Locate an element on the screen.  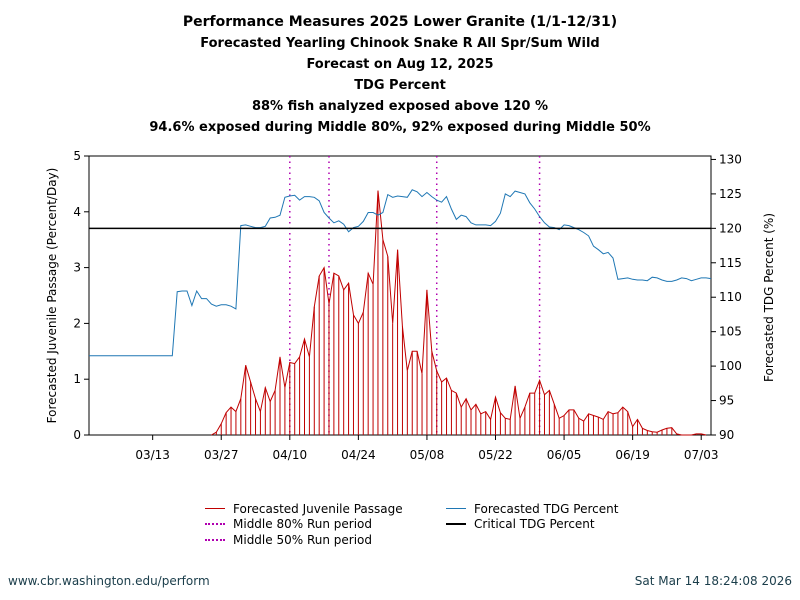
legend-swatch-passage is located at coordinates (215, 509).